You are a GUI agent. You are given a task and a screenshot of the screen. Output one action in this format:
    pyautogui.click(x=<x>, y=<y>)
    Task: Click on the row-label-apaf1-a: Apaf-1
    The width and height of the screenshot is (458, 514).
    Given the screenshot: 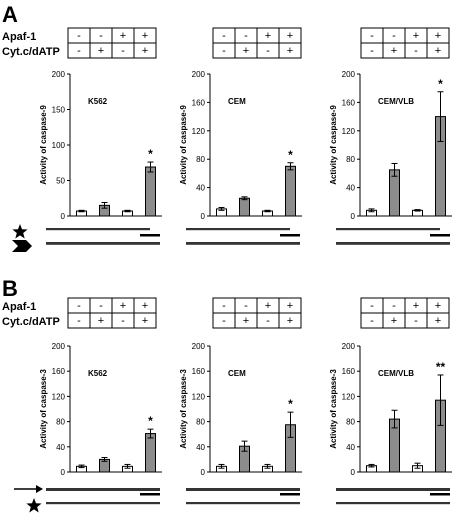 What is the action you would take?
    pyautogui.click(x=19, y=37)
    